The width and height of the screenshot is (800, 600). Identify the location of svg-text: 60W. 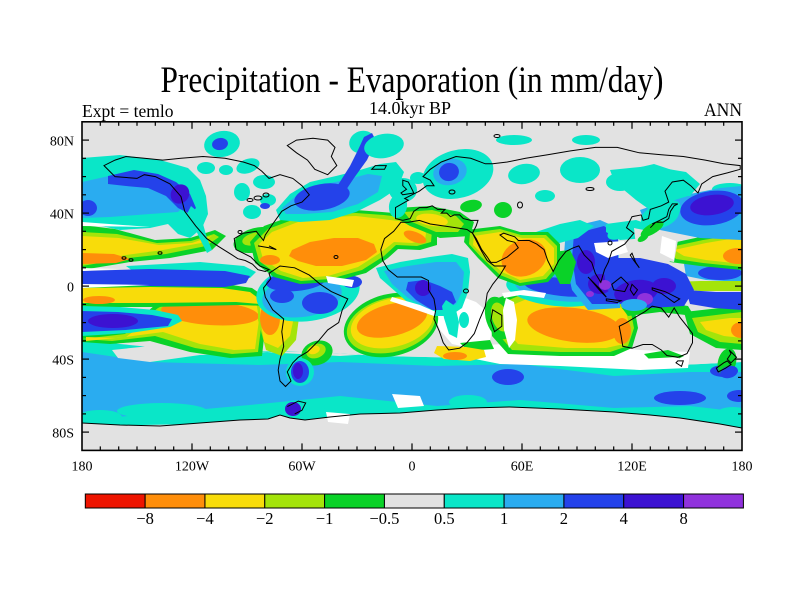
(302, 467).